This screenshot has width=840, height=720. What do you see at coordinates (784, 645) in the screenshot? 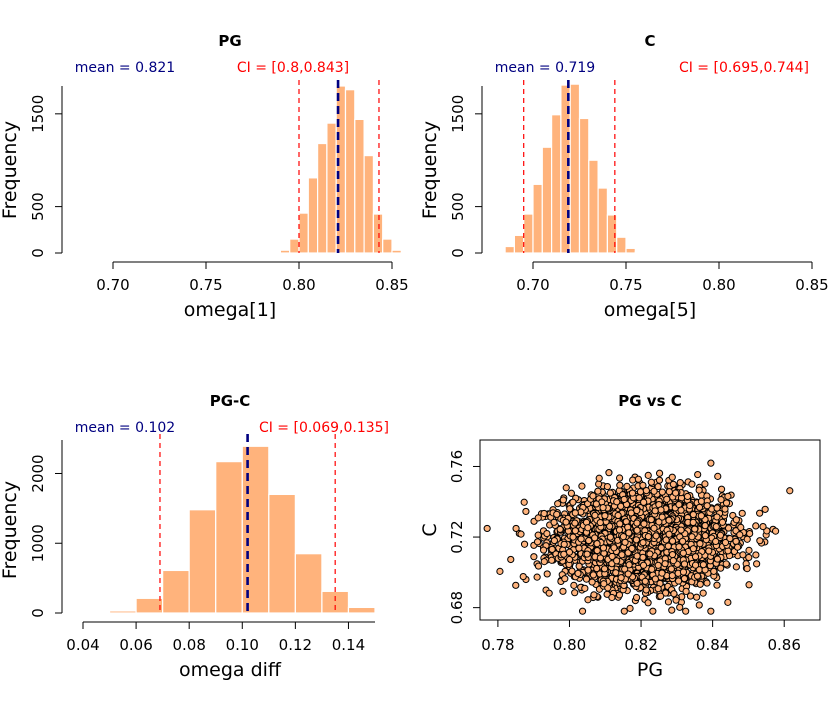
I see `x-tick-label: 0.86` at bounding box center [784, 645].